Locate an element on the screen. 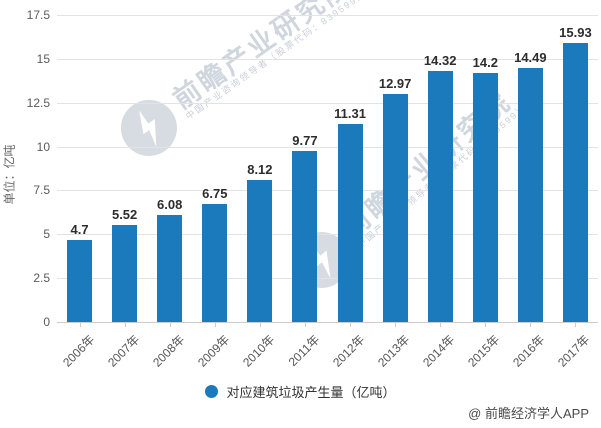  bar-value-label: 14.32 is located at coordinates (440, 60).